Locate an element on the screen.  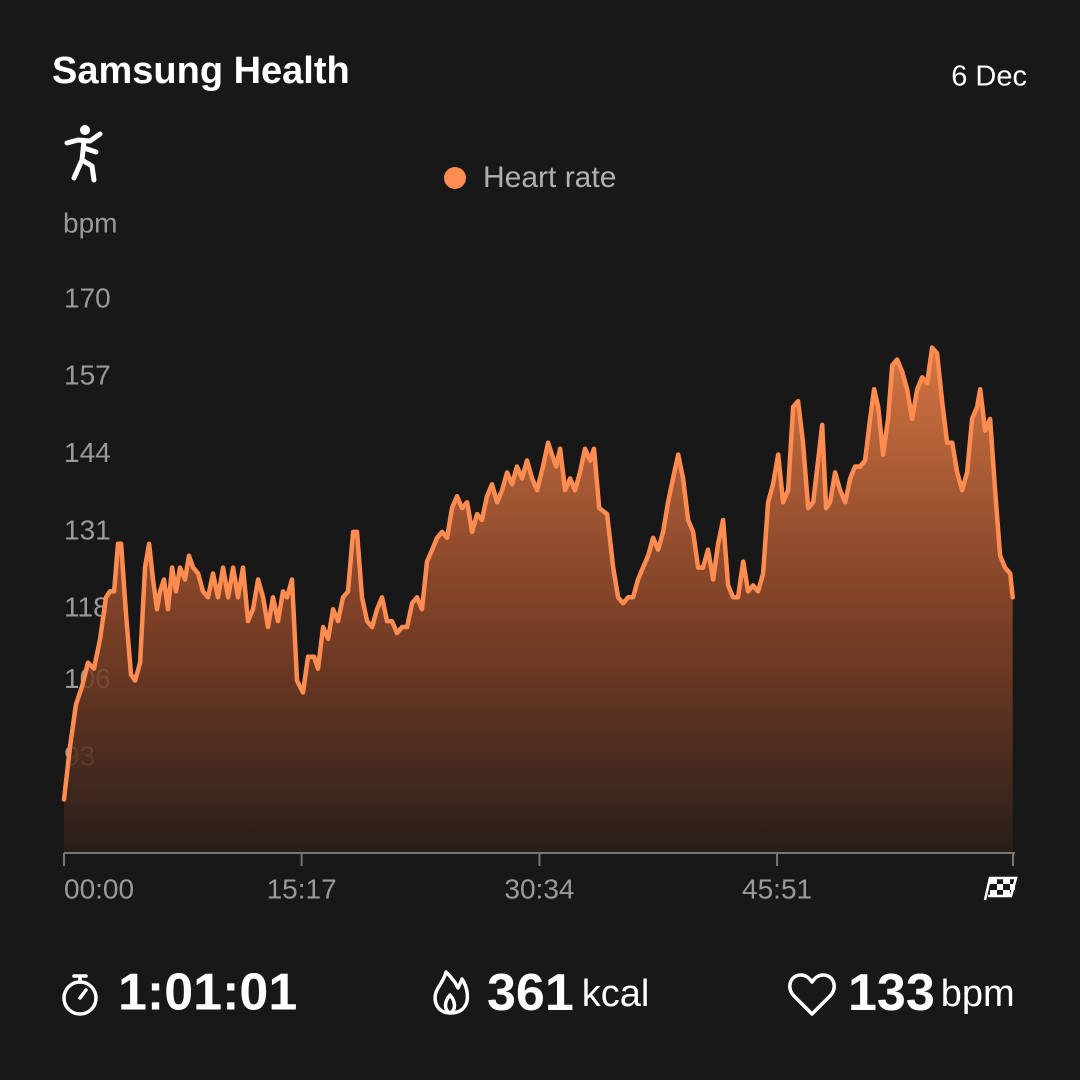
calorie-icon is located at coordinates (451, 992).